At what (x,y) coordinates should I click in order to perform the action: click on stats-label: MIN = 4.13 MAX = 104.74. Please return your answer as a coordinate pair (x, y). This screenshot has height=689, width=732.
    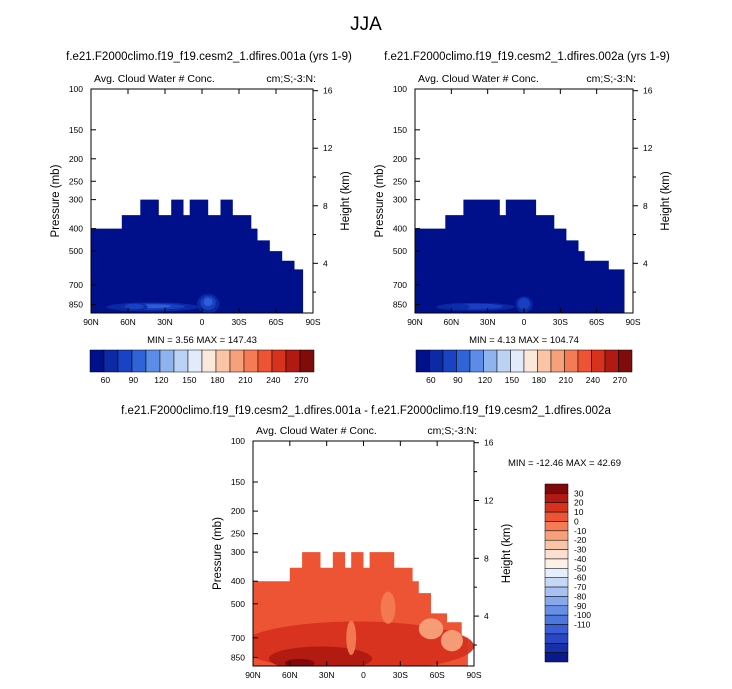
    Looking at the image, I should click on (524, 340).